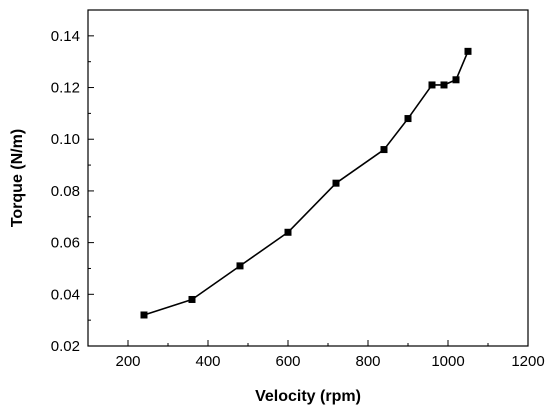 The image size is (550, 417). What do you see at coordinates (65, 36) in the screenshot?
I see `y-tick-label: 0.14` at bounding box center [65, 36].